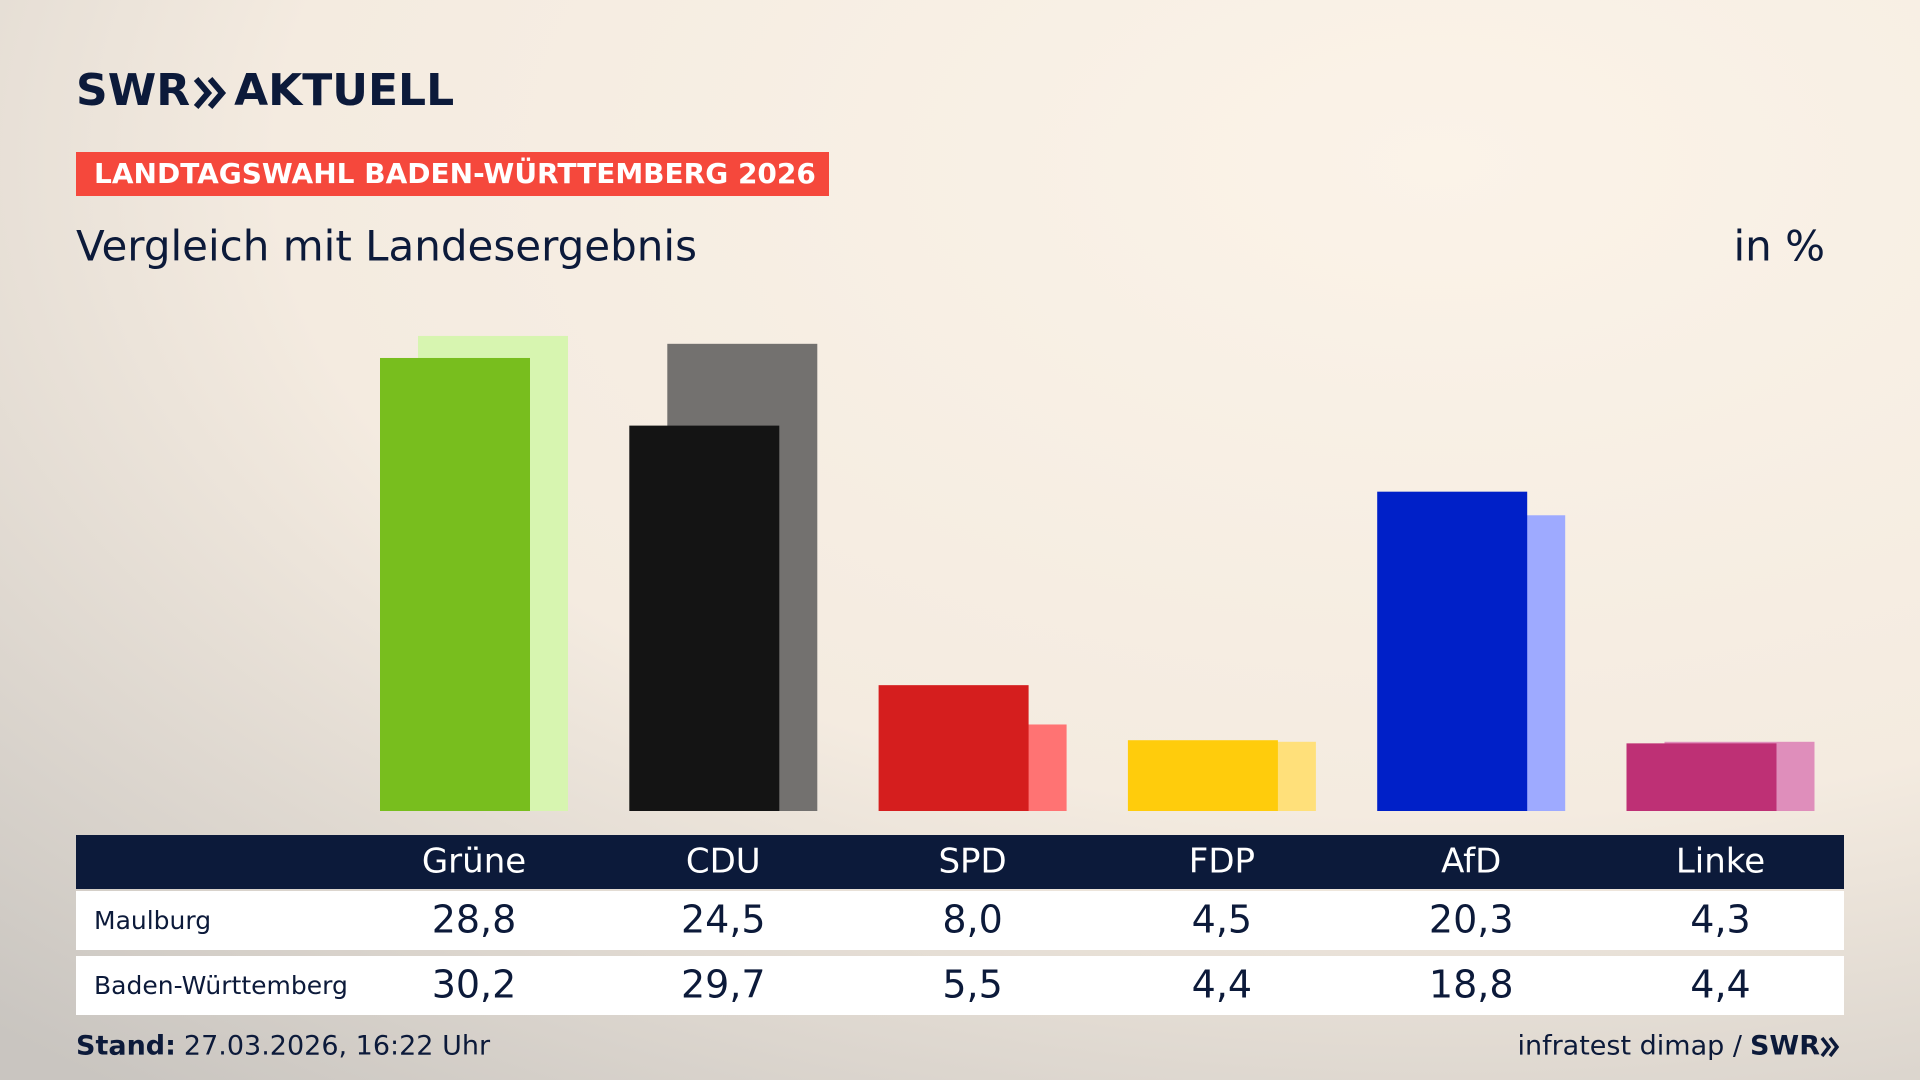 Image resolution: width=1920 pixels, height=1080 pixels. I want to click on source-logo: SWR, so click(1785, 1046).